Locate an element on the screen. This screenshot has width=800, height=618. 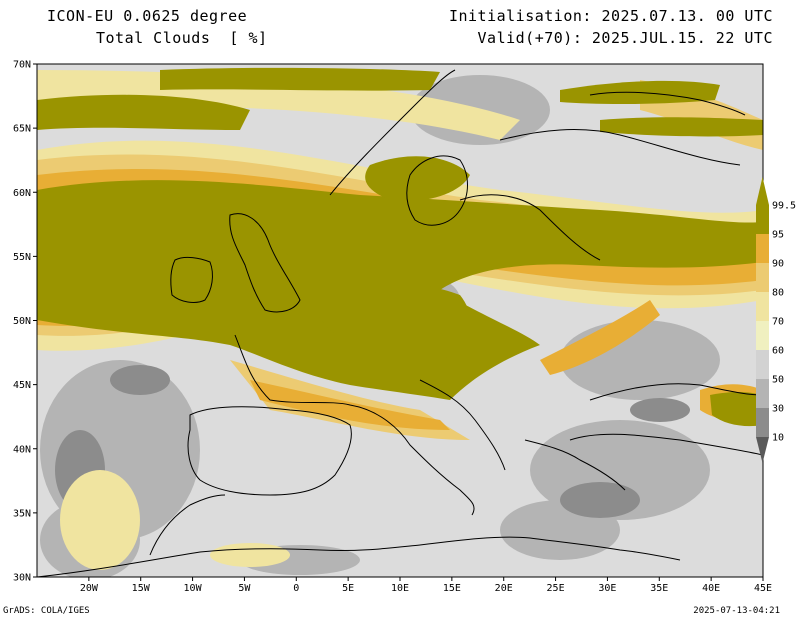
colorbar: 10 30 50 60 70 80 90 95 99.5 is located at coordinates (776, 320).